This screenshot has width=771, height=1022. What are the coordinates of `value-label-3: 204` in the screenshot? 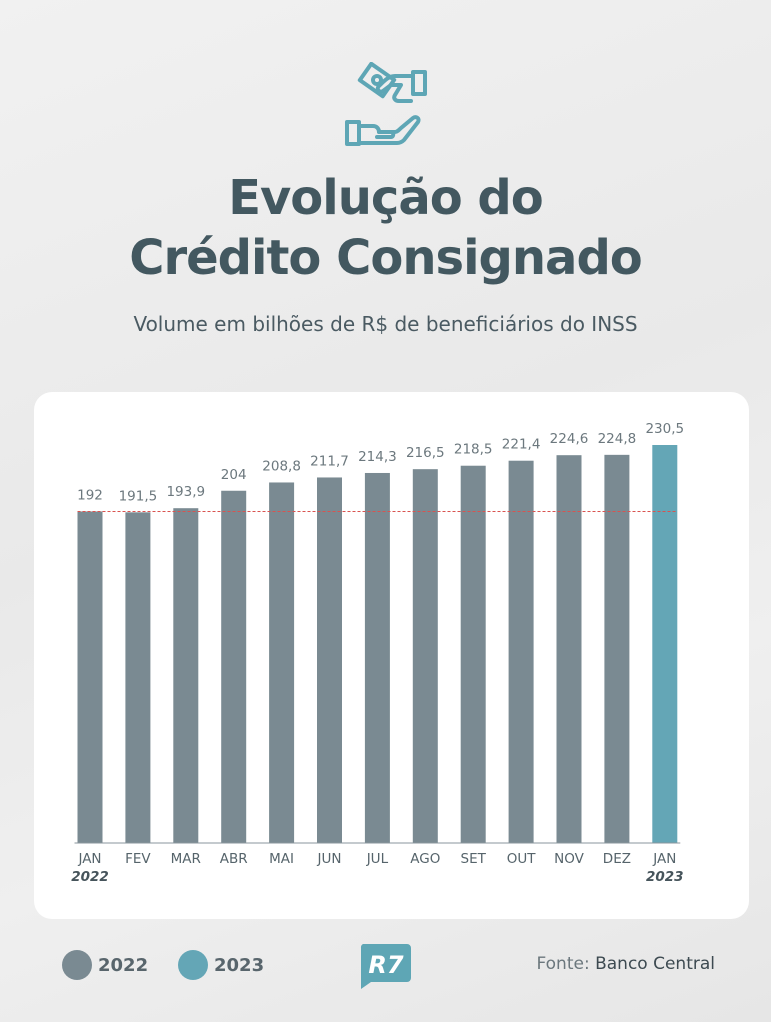 It's located at (234, 475).